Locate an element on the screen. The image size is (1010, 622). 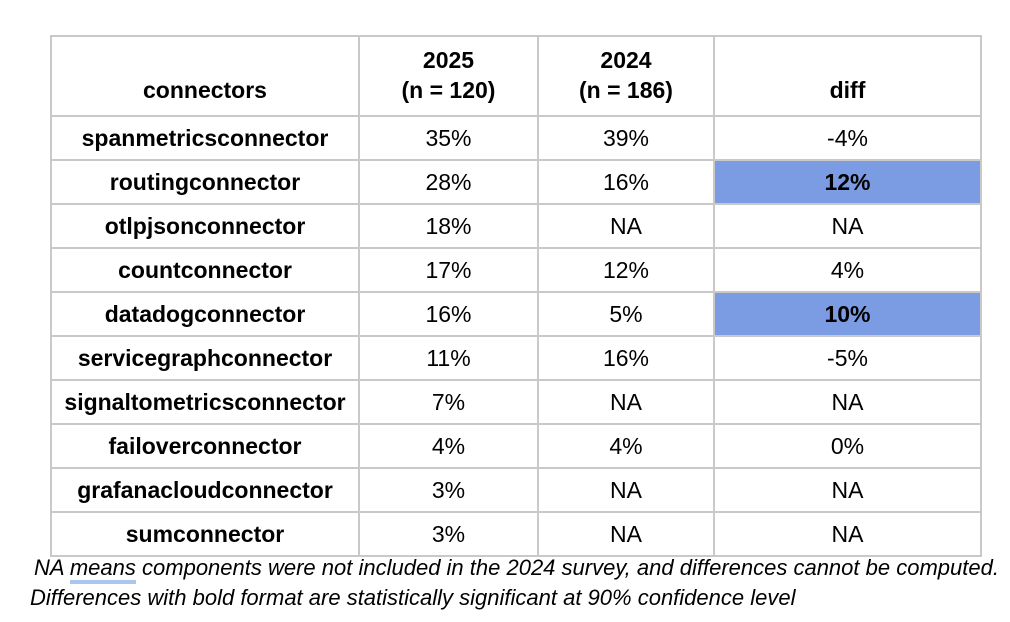
table-row: countconnector 17% 12% 4% is located at coordinates (516, 270).